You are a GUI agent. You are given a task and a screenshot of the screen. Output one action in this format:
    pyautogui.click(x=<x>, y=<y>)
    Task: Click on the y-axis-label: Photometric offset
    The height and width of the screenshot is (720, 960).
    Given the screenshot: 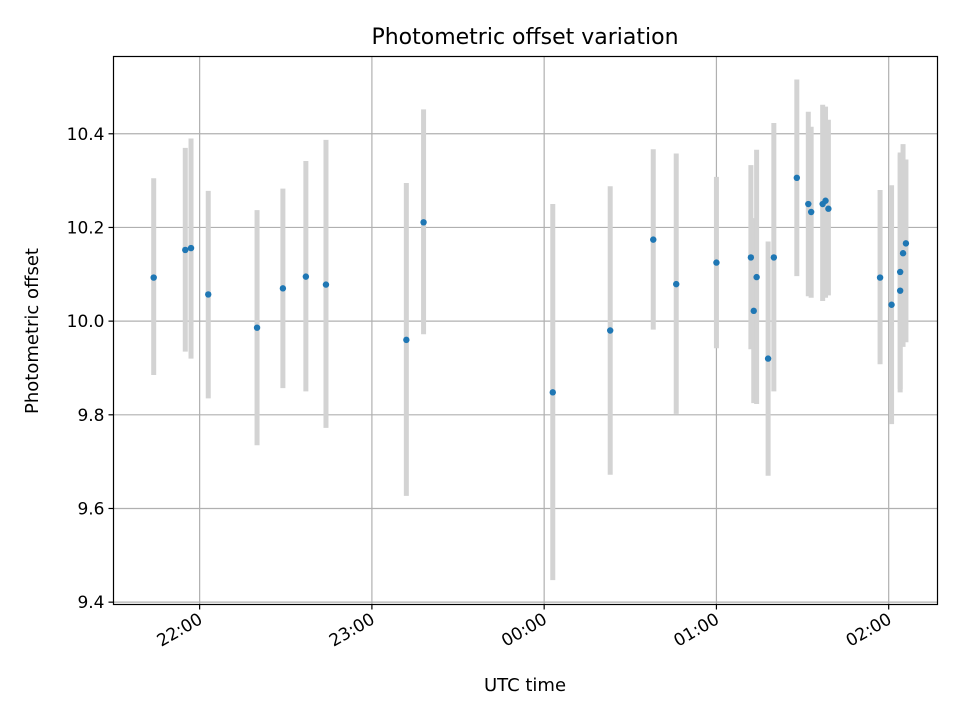 What is the action you would take?
    pyautogui.click(x=32, y=331)
    